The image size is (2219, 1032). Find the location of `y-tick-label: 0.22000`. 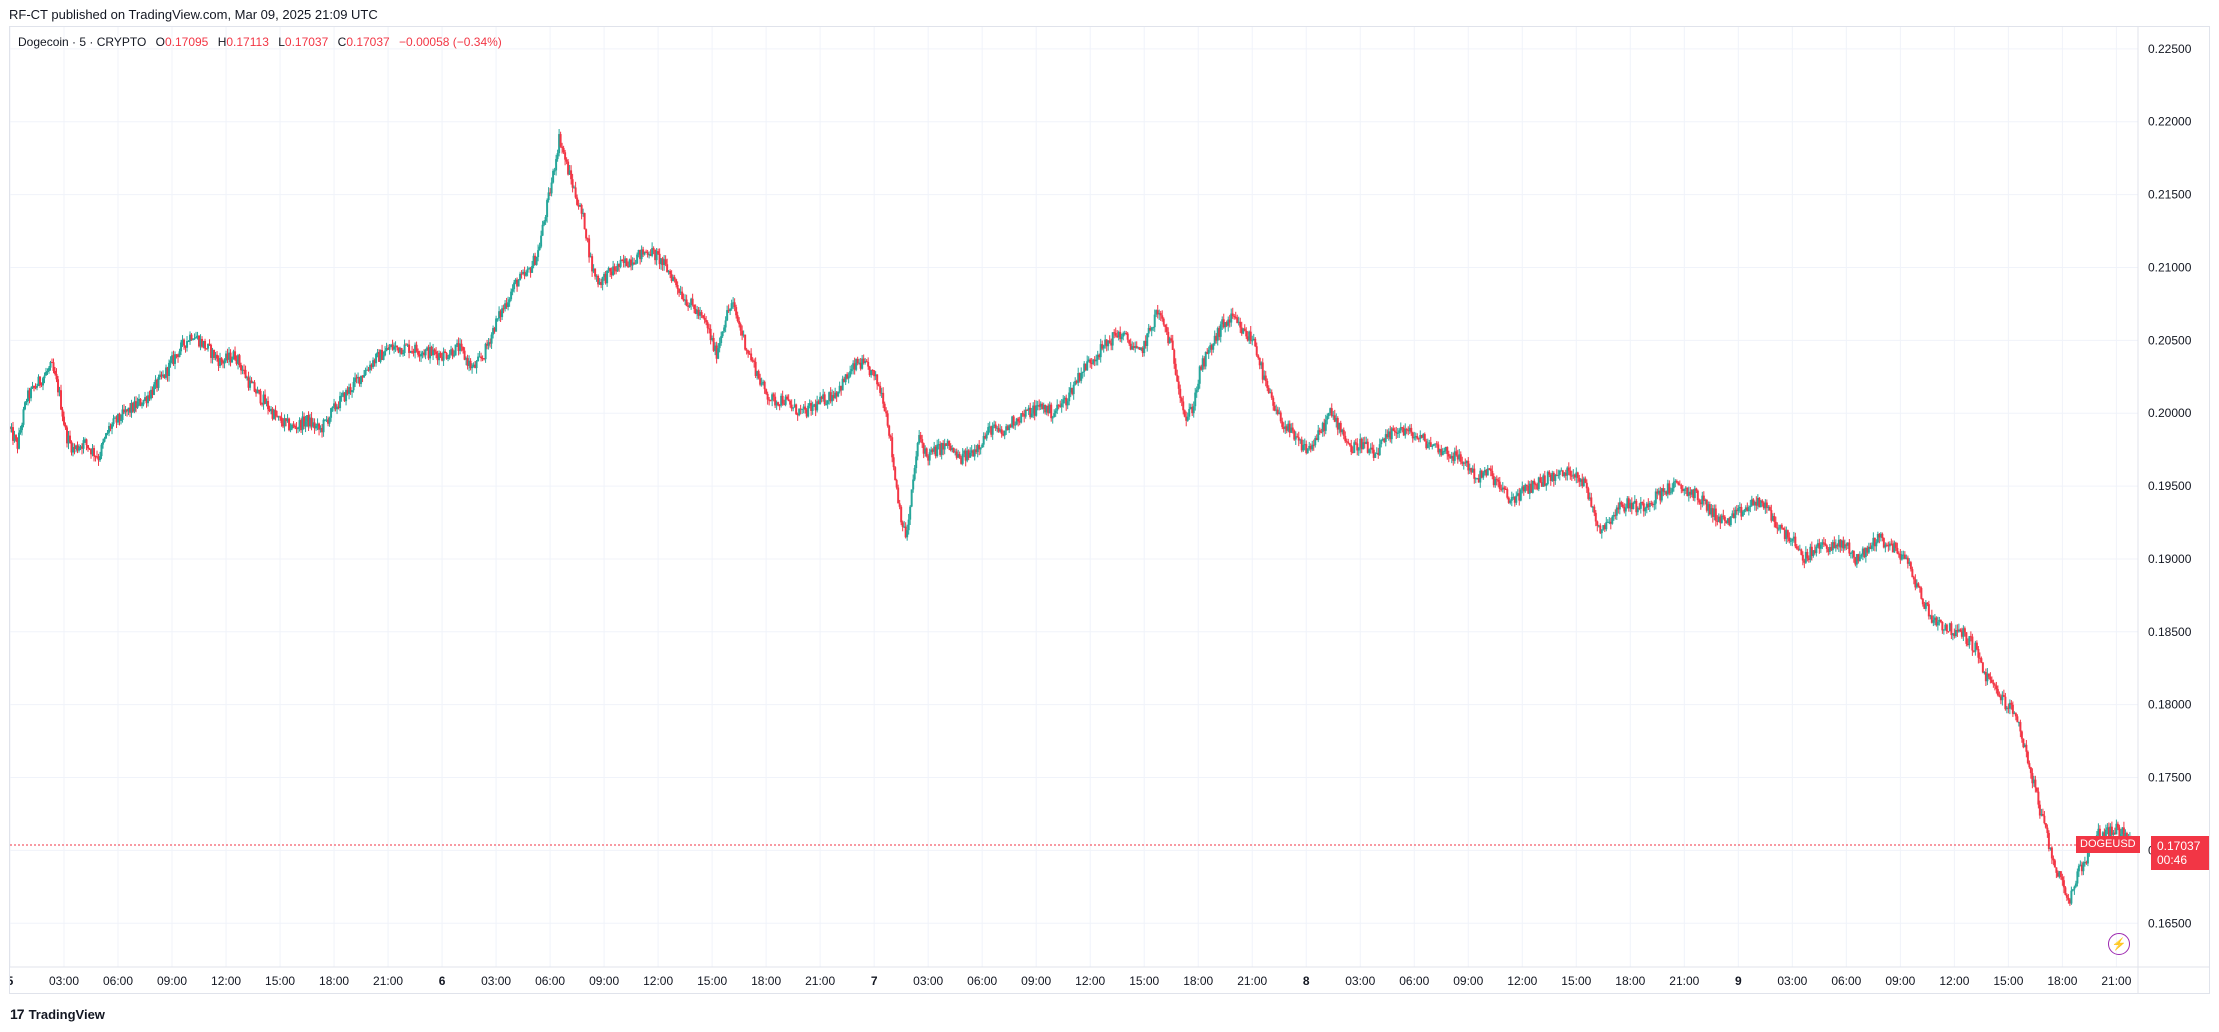

y-tick-label: 0.22000 is located at coordinates (2170, 122).